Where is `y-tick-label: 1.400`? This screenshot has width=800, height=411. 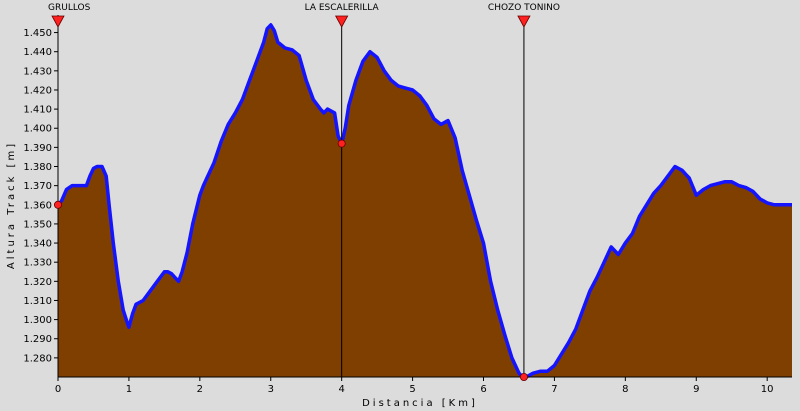
y-tick-label: 1.400 is located at coordinates (37, 129).